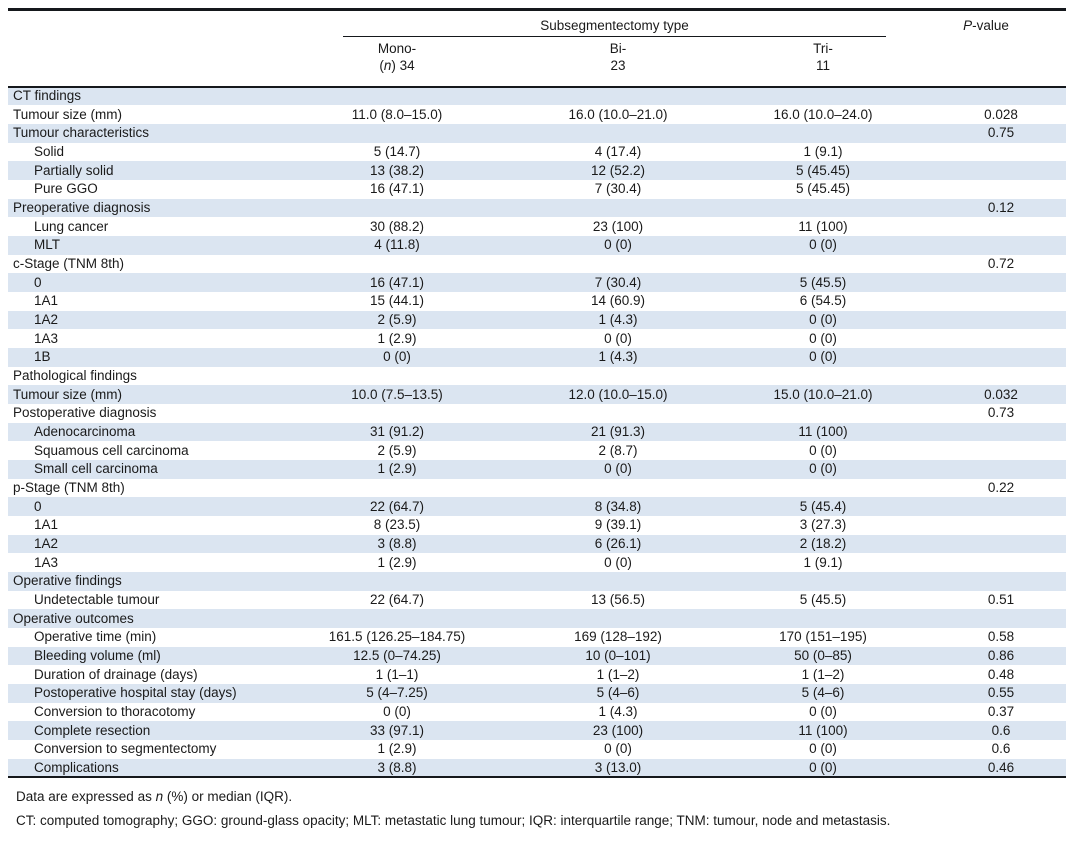 Image resolution: width=1080 pixels, height=860 pixels. Describe the element at coordinates (1001, 133) in the screenshot. I see `p-value: 0.75` at that location.